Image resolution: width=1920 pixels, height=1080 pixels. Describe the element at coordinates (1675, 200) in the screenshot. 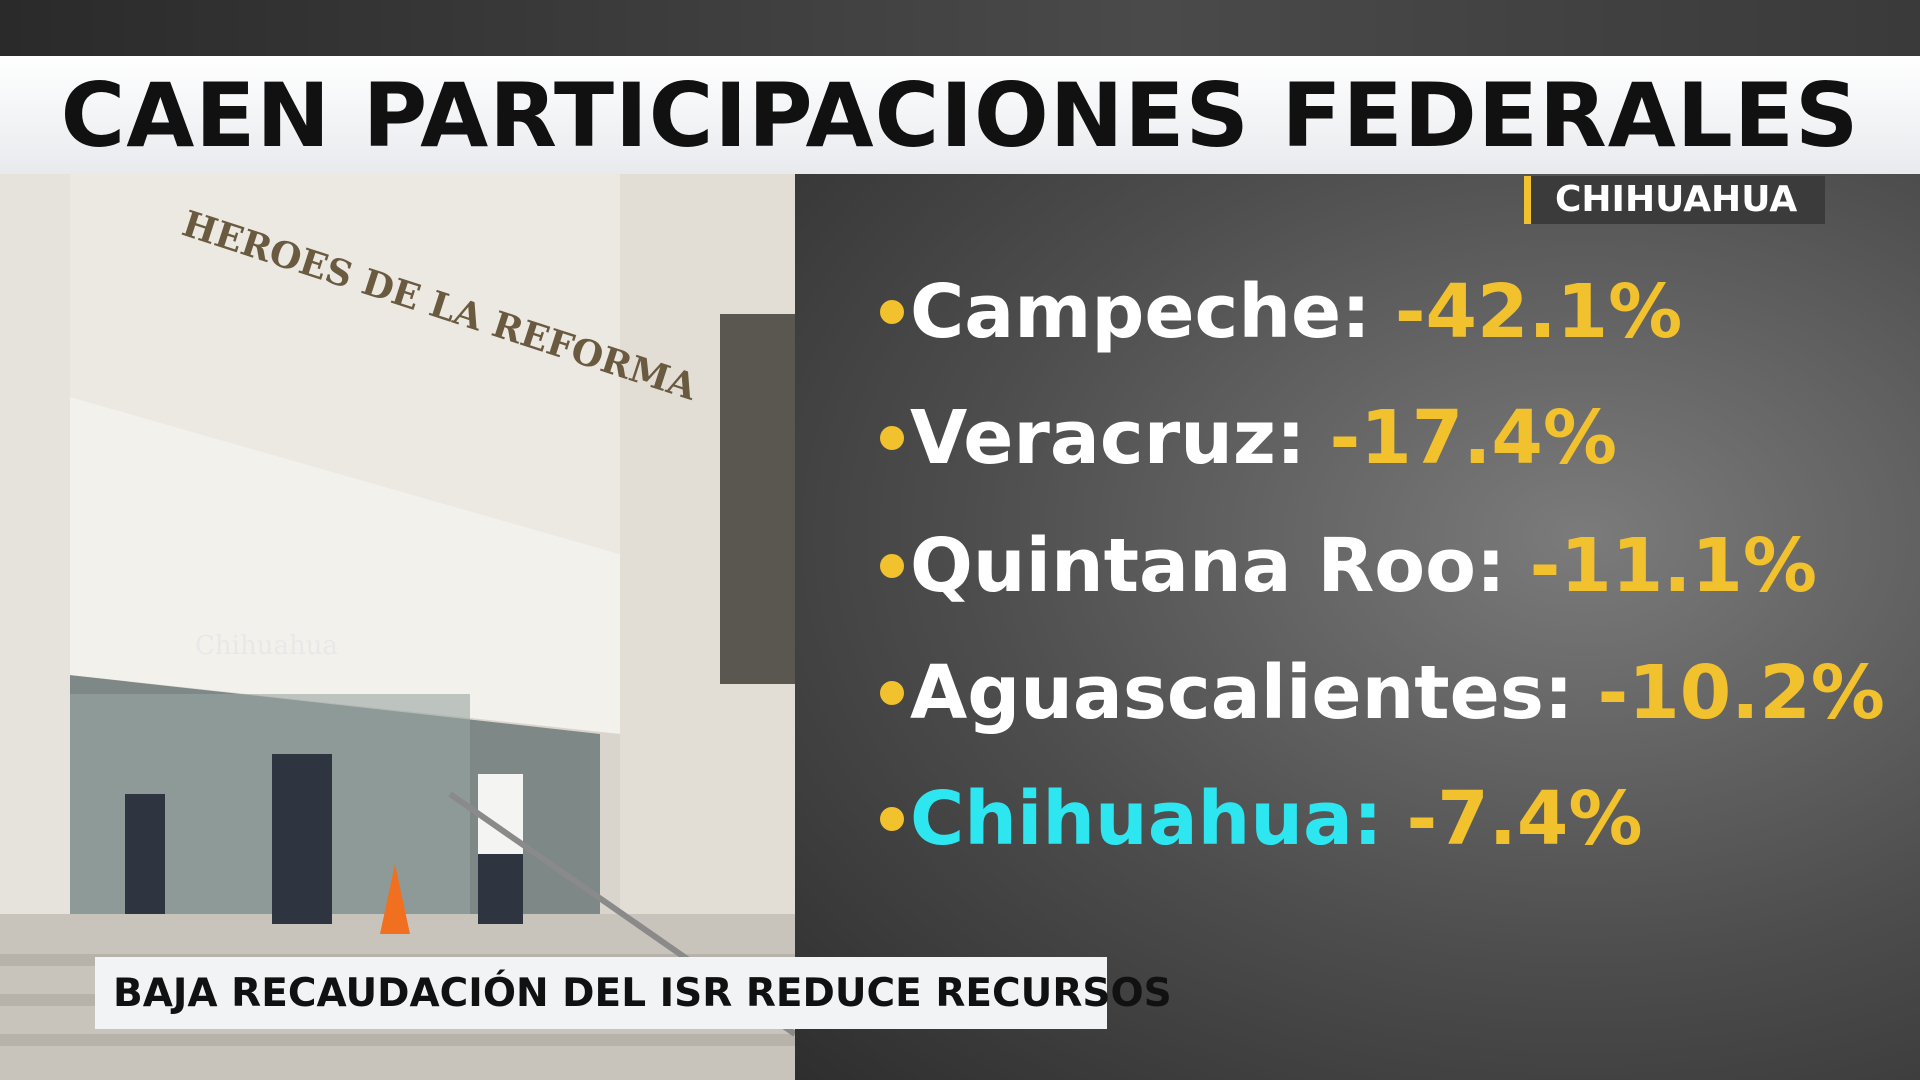

I see `location-tag: CHIHUAHUA` at that location.